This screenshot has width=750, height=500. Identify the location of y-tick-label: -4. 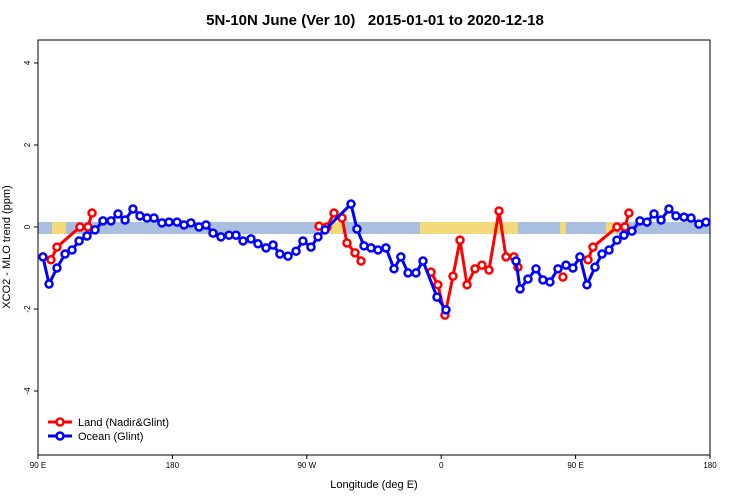
(27, 391).